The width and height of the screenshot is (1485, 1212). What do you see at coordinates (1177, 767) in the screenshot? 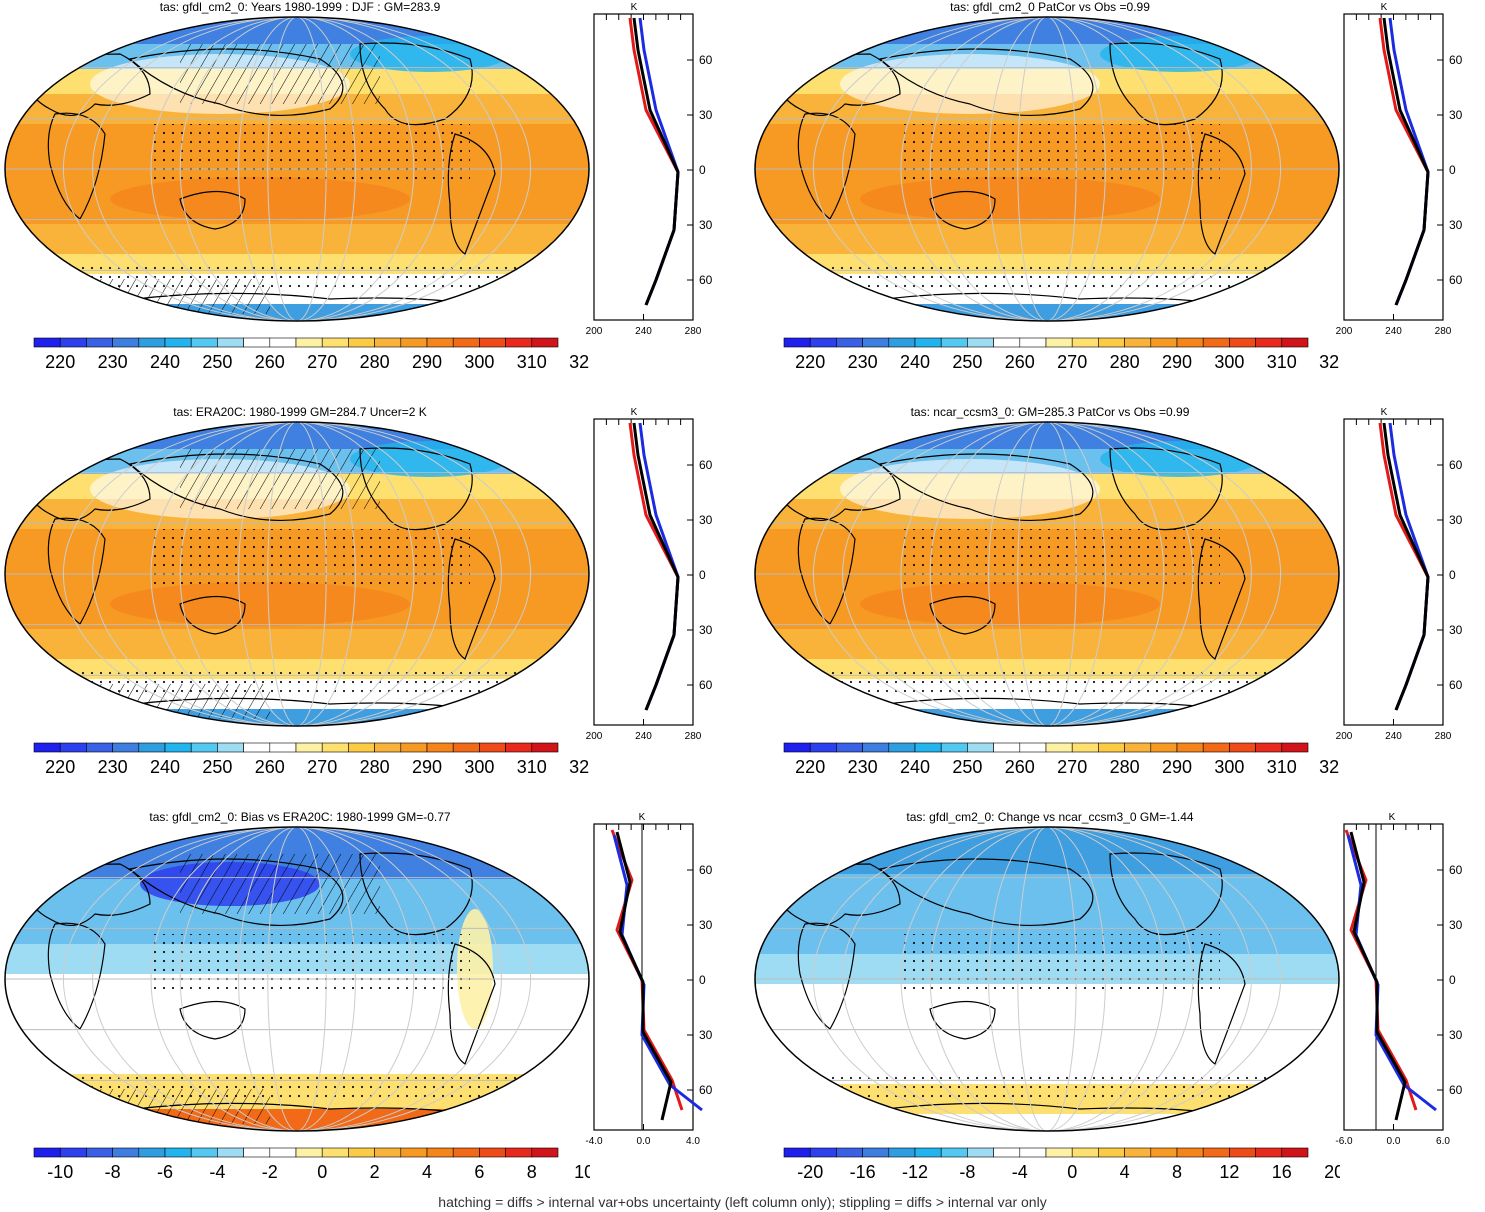
I see `colorbar-label: 290` at bounding box center [1177, 767].